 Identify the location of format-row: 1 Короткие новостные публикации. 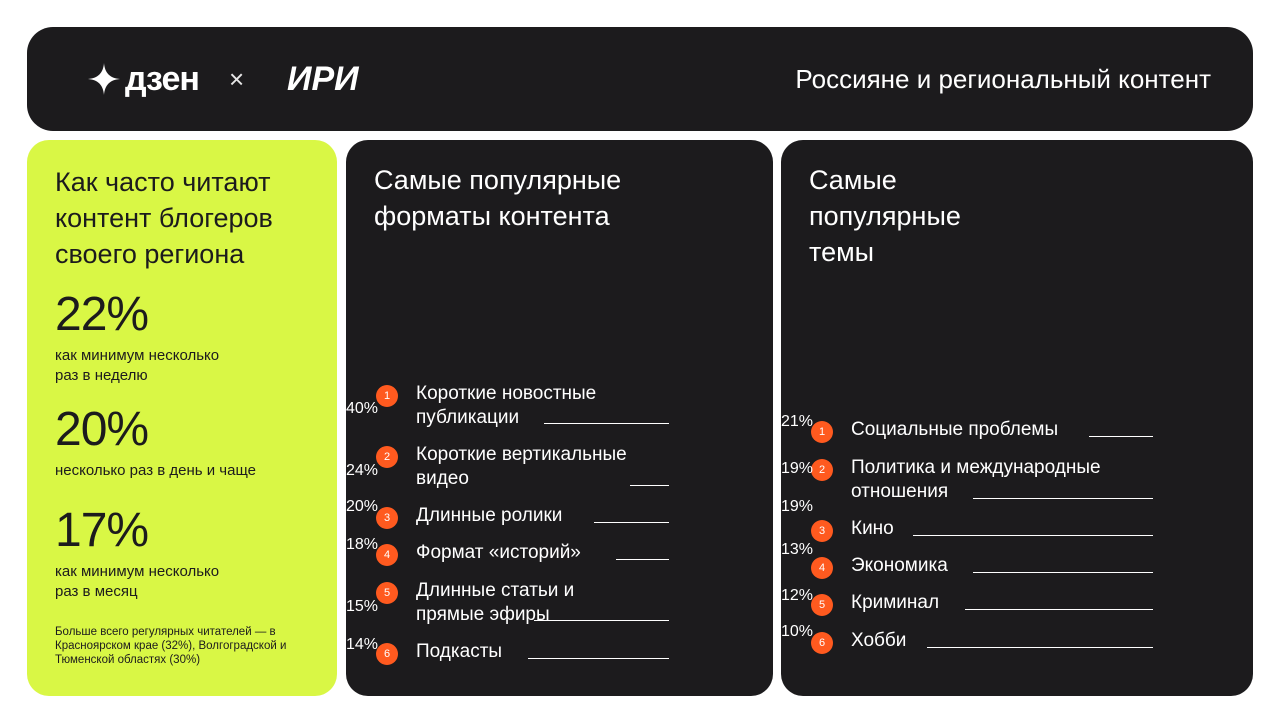
(559, 405).